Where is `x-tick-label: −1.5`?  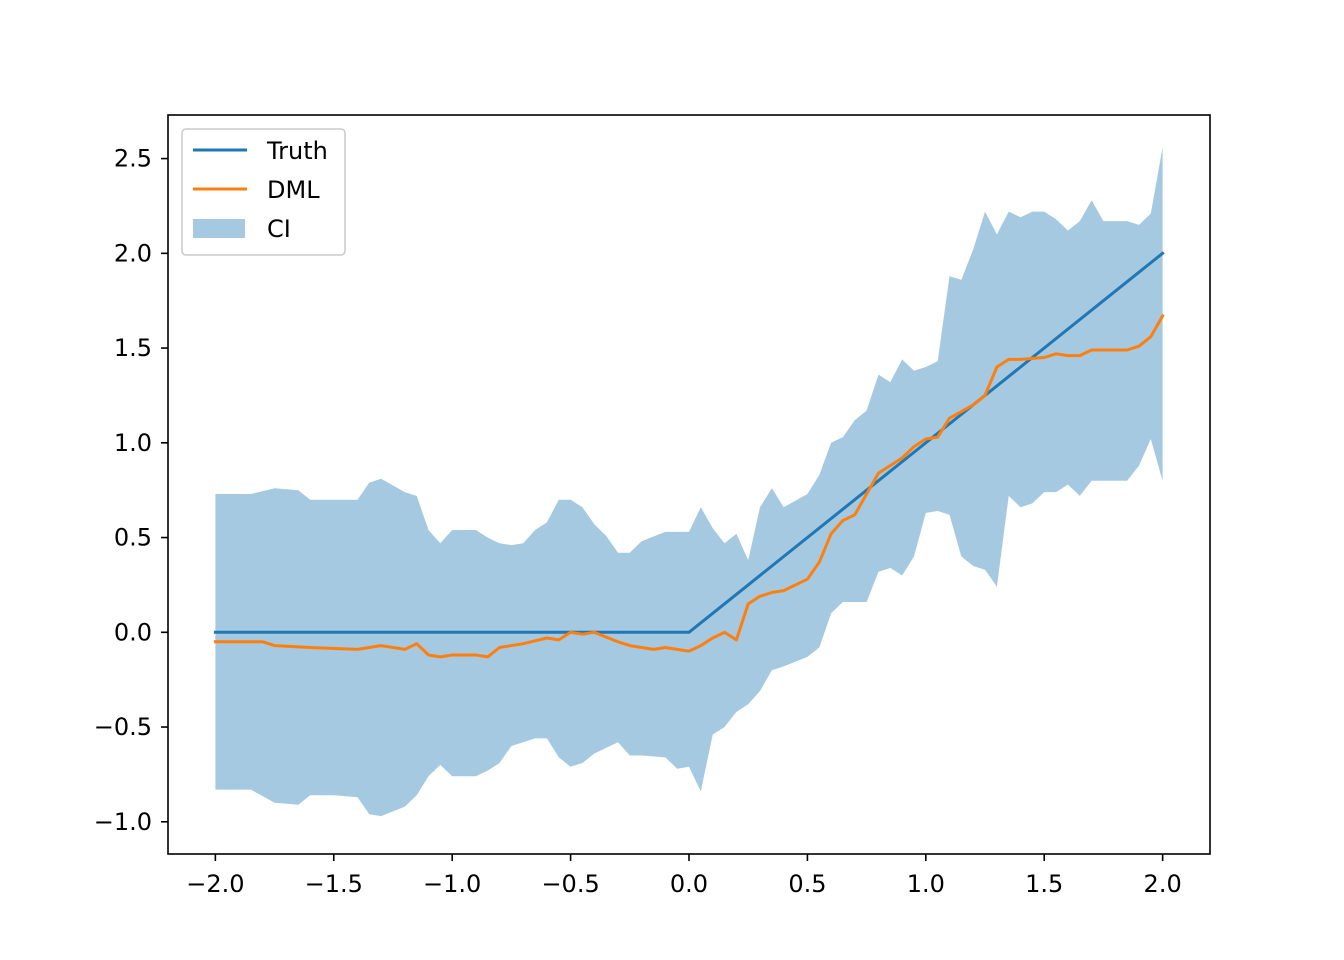
x-tick-label: −1.5 is located at coordinates (334, 884).